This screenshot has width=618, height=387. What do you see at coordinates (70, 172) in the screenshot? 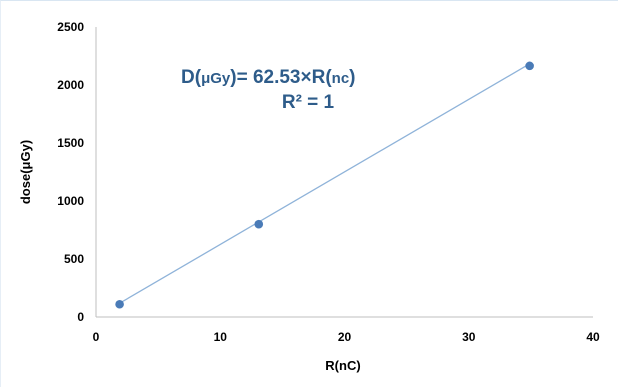
I see `y-tick-labels: 0 500 1000 1500 2000 2500` at bounding box center [70, 172].